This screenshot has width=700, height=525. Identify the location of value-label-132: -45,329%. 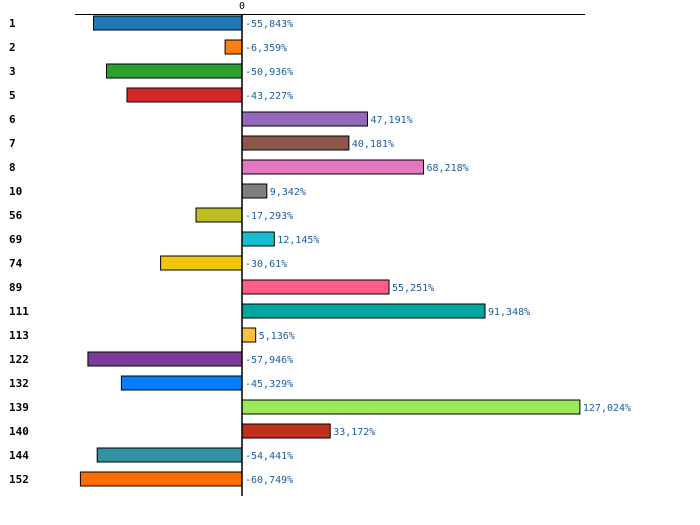
(269, 384).